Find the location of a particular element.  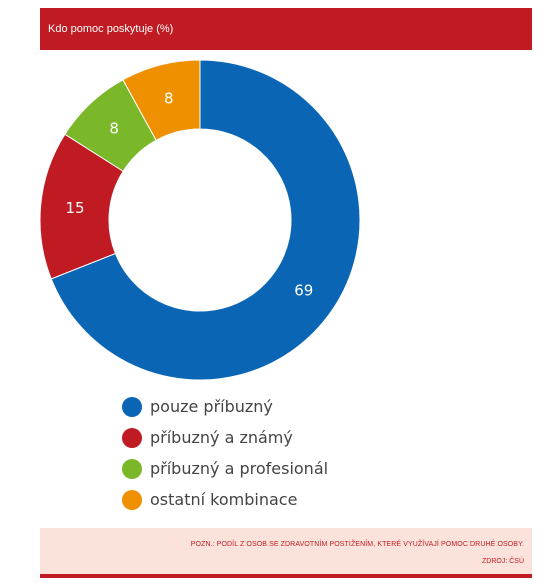

slice-value-label: 15 is located at coordinates (75, 208).